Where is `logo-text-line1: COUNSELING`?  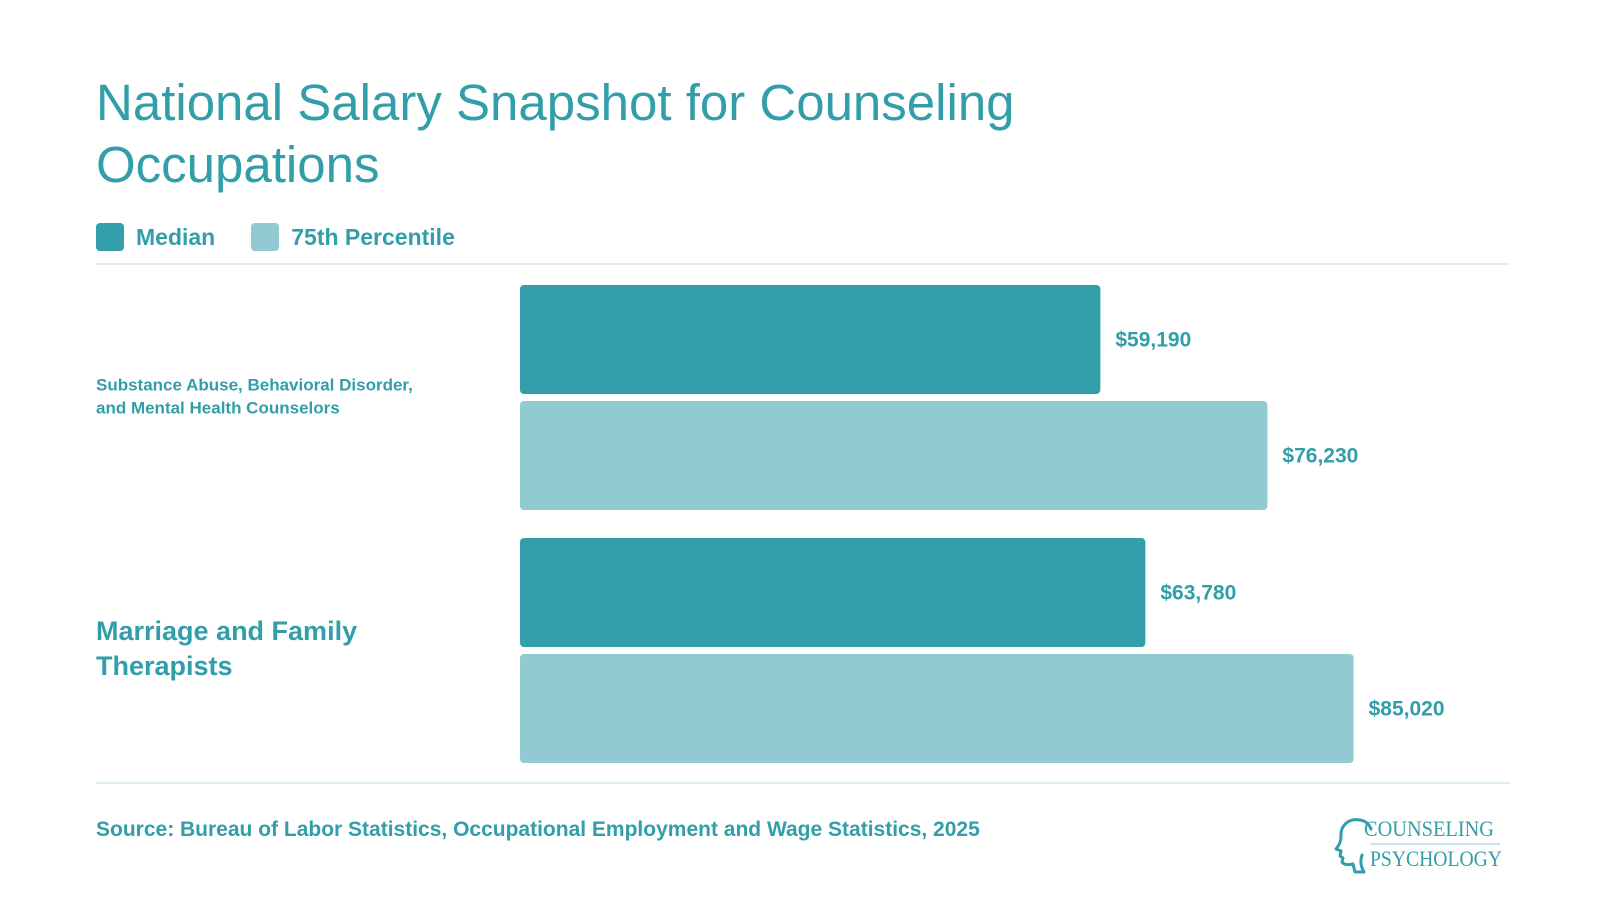 logo-text-line1: COUNSELING is located at coordinates (1429, 828).